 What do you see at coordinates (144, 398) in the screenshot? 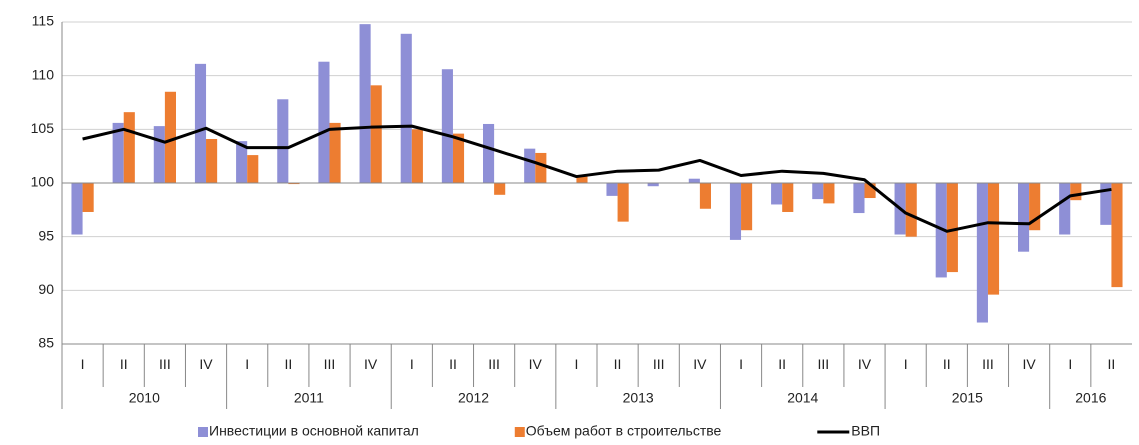
I see `group-label: 2010` at bounding box center [144, 398].